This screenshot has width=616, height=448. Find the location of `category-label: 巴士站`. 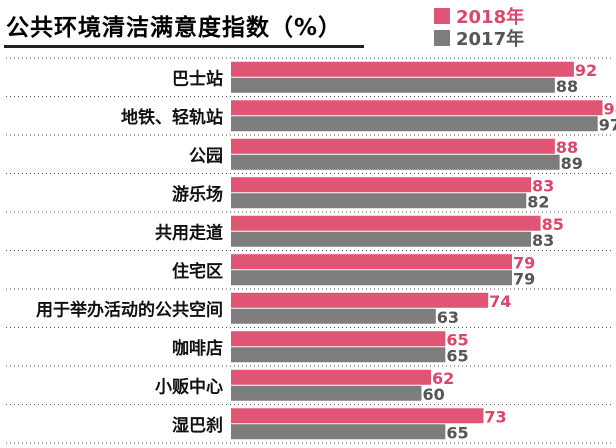

category-label: 巴士站 is located at coordinates (197, 78).